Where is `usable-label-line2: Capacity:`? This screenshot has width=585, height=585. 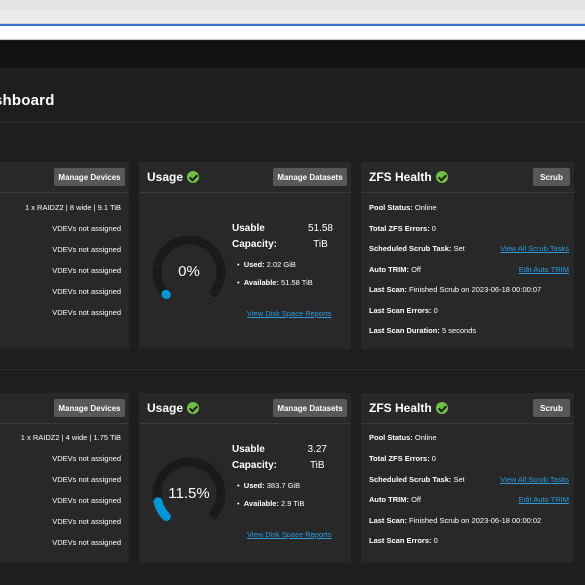
usable-label-line2: Capacity: is located at coordinates (255, 465).